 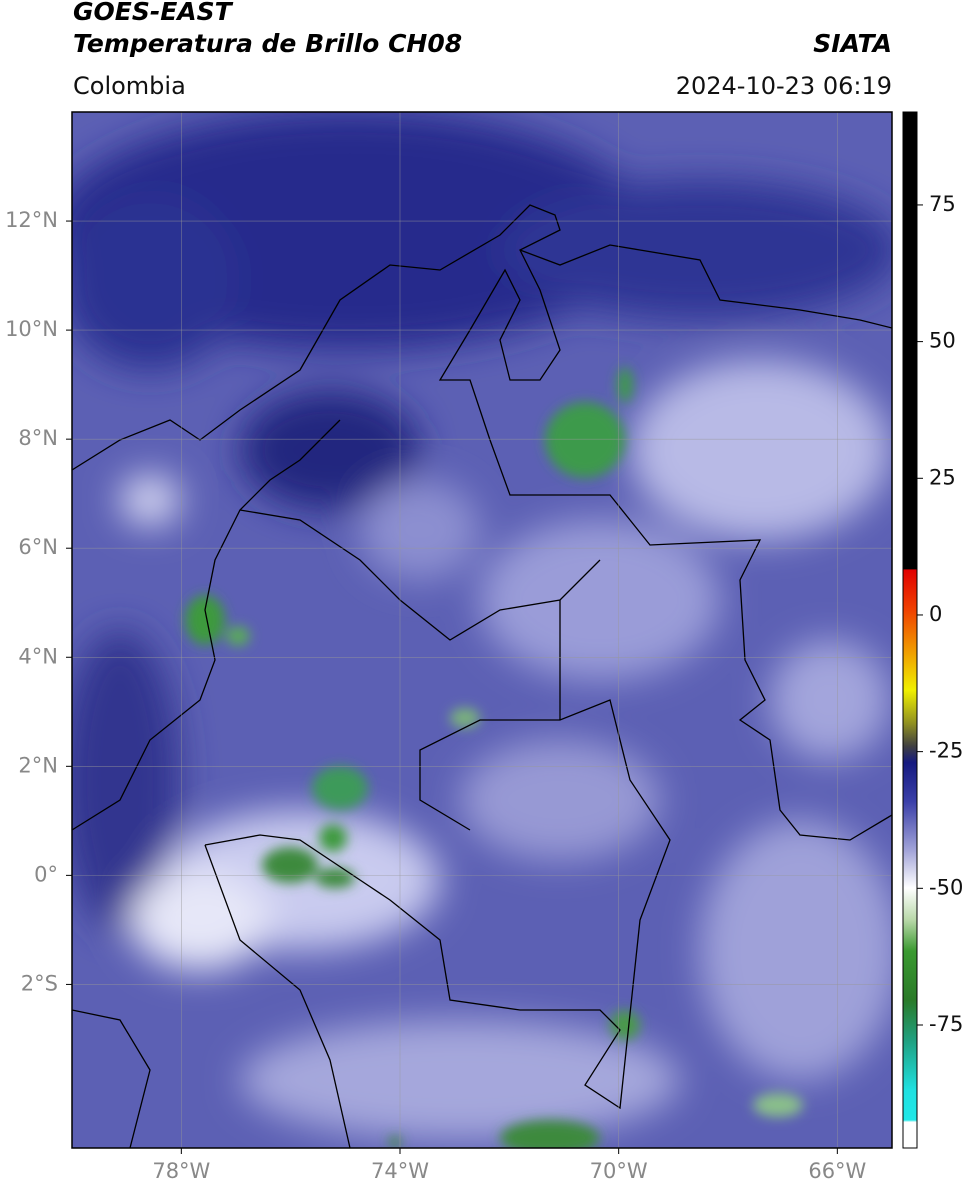 What do you see at coordinates (129, 86) in the screenshot?
I see `region: Colombia` at bounding box center [129, 86].